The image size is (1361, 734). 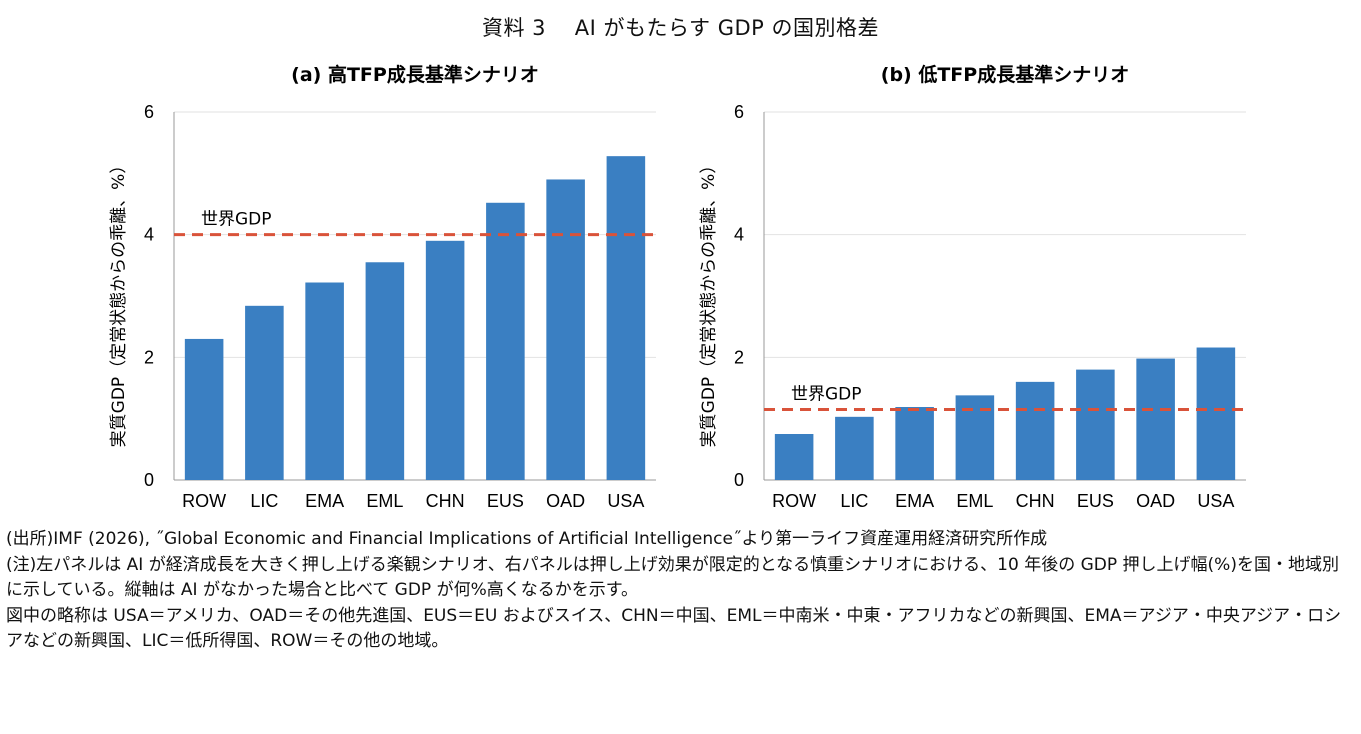 I want to click on panel-title-a: (a) 高TFP成長基準シナリオ, so click(x=415, y=74).